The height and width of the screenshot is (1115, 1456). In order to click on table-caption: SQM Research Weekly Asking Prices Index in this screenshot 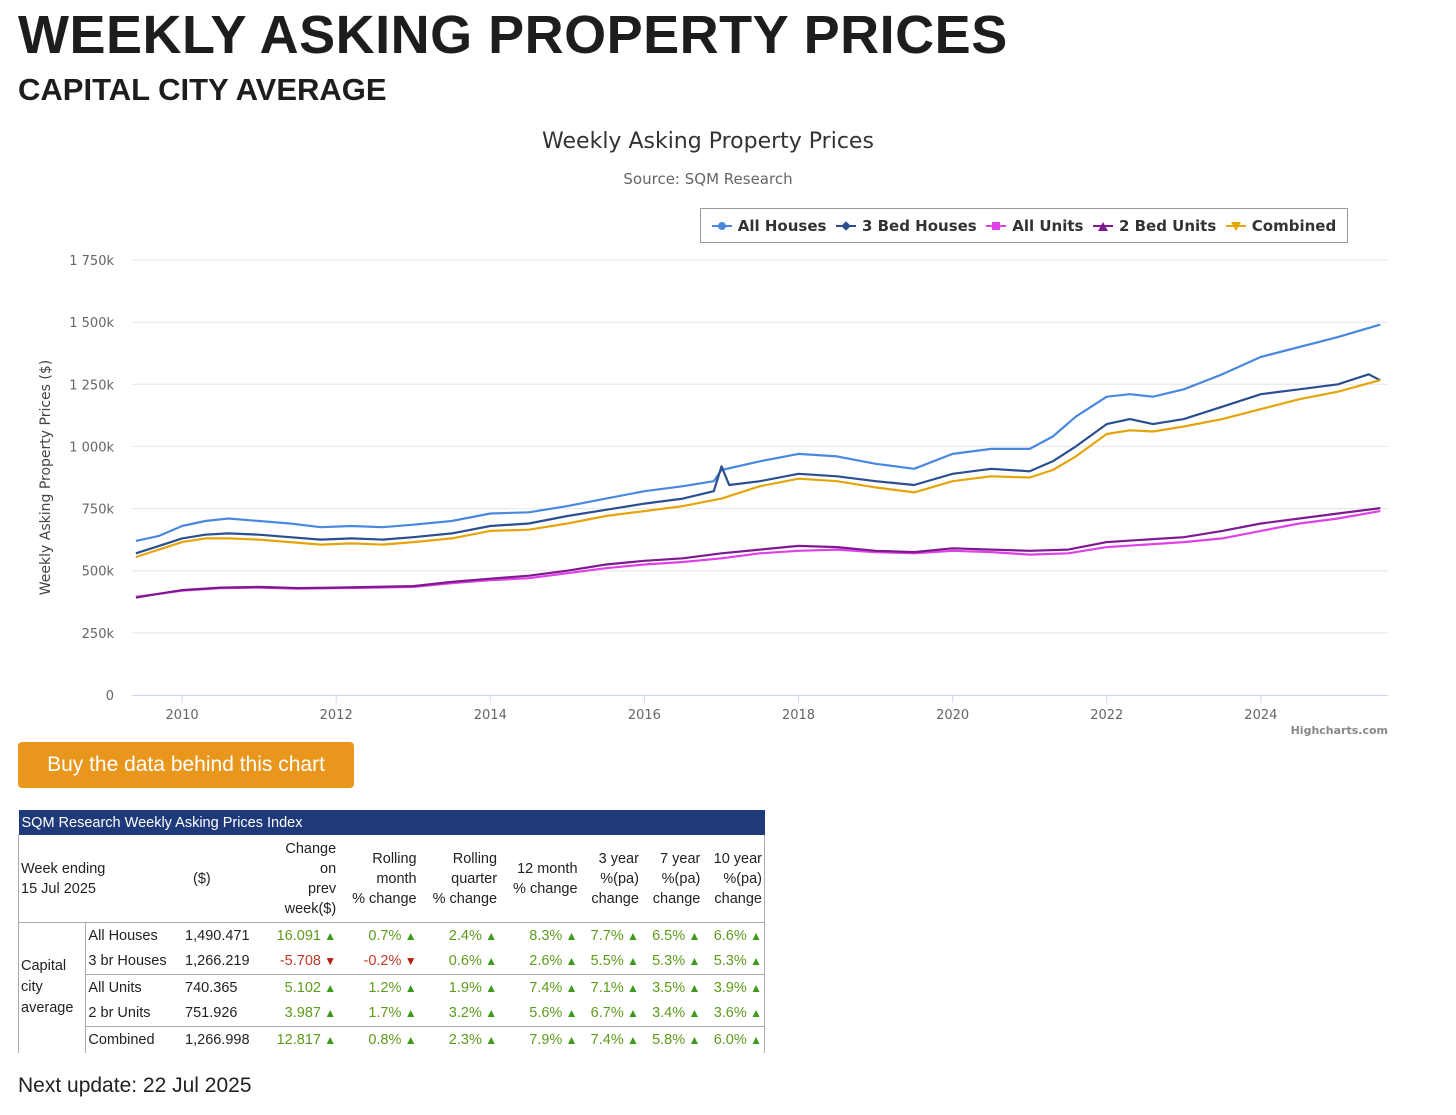, I will do `click(391, 822)`.